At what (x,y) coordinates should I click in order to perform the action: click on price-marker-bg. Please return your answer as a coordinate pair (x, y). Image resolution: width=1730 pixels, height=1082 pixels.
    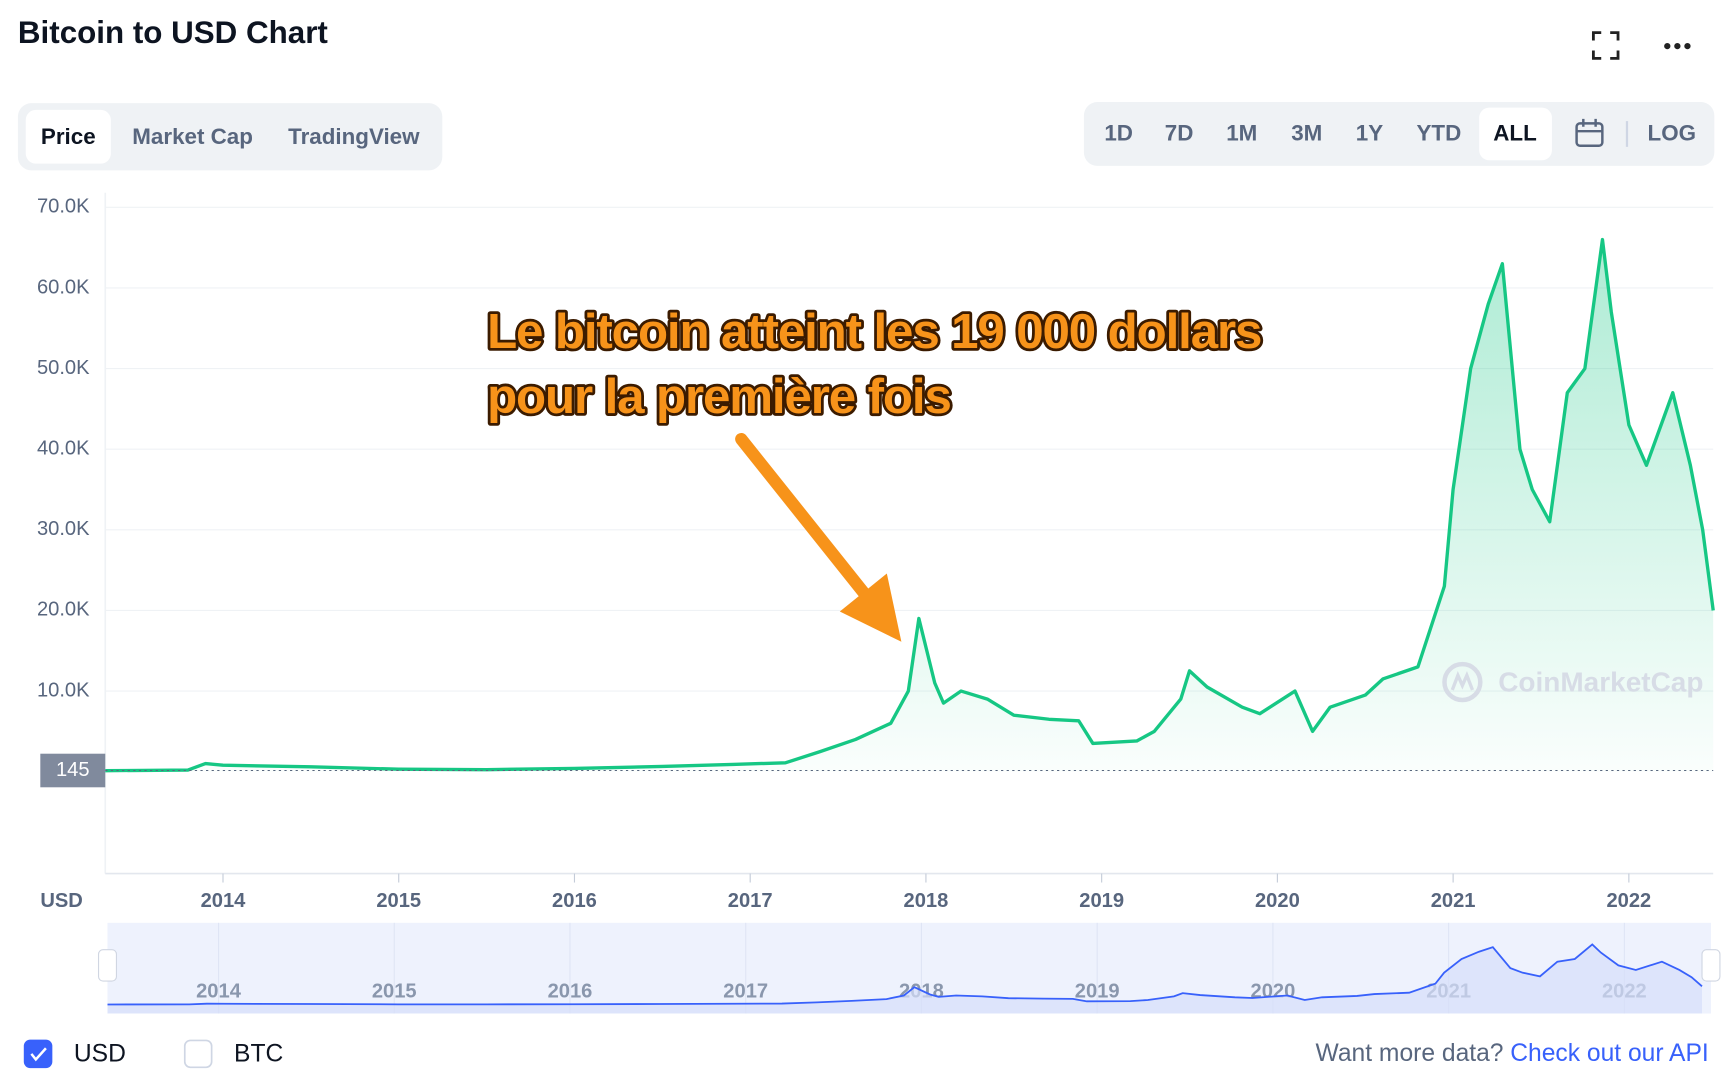
    Looking at the image, I should click on (73, 770).